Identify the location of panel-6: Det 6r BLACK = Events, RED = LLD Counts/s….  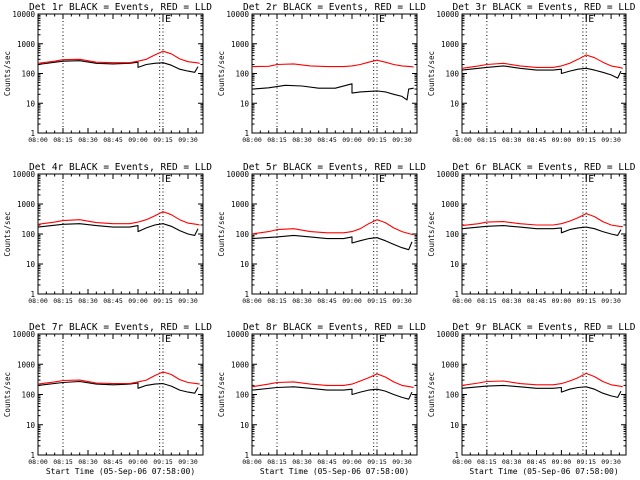
(531, 233).